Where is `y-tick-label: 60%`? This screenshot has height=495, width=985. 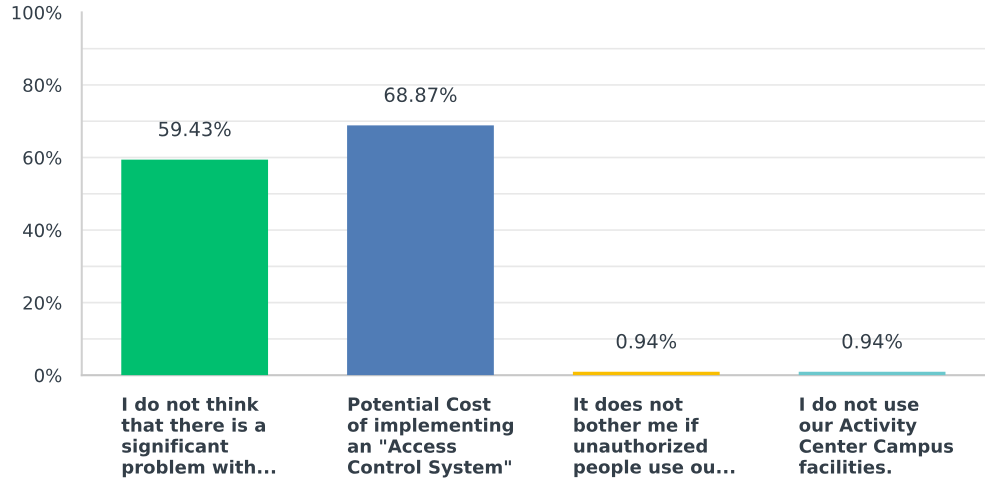 y-tick-label: 60% is located at coordinates (42, 157).